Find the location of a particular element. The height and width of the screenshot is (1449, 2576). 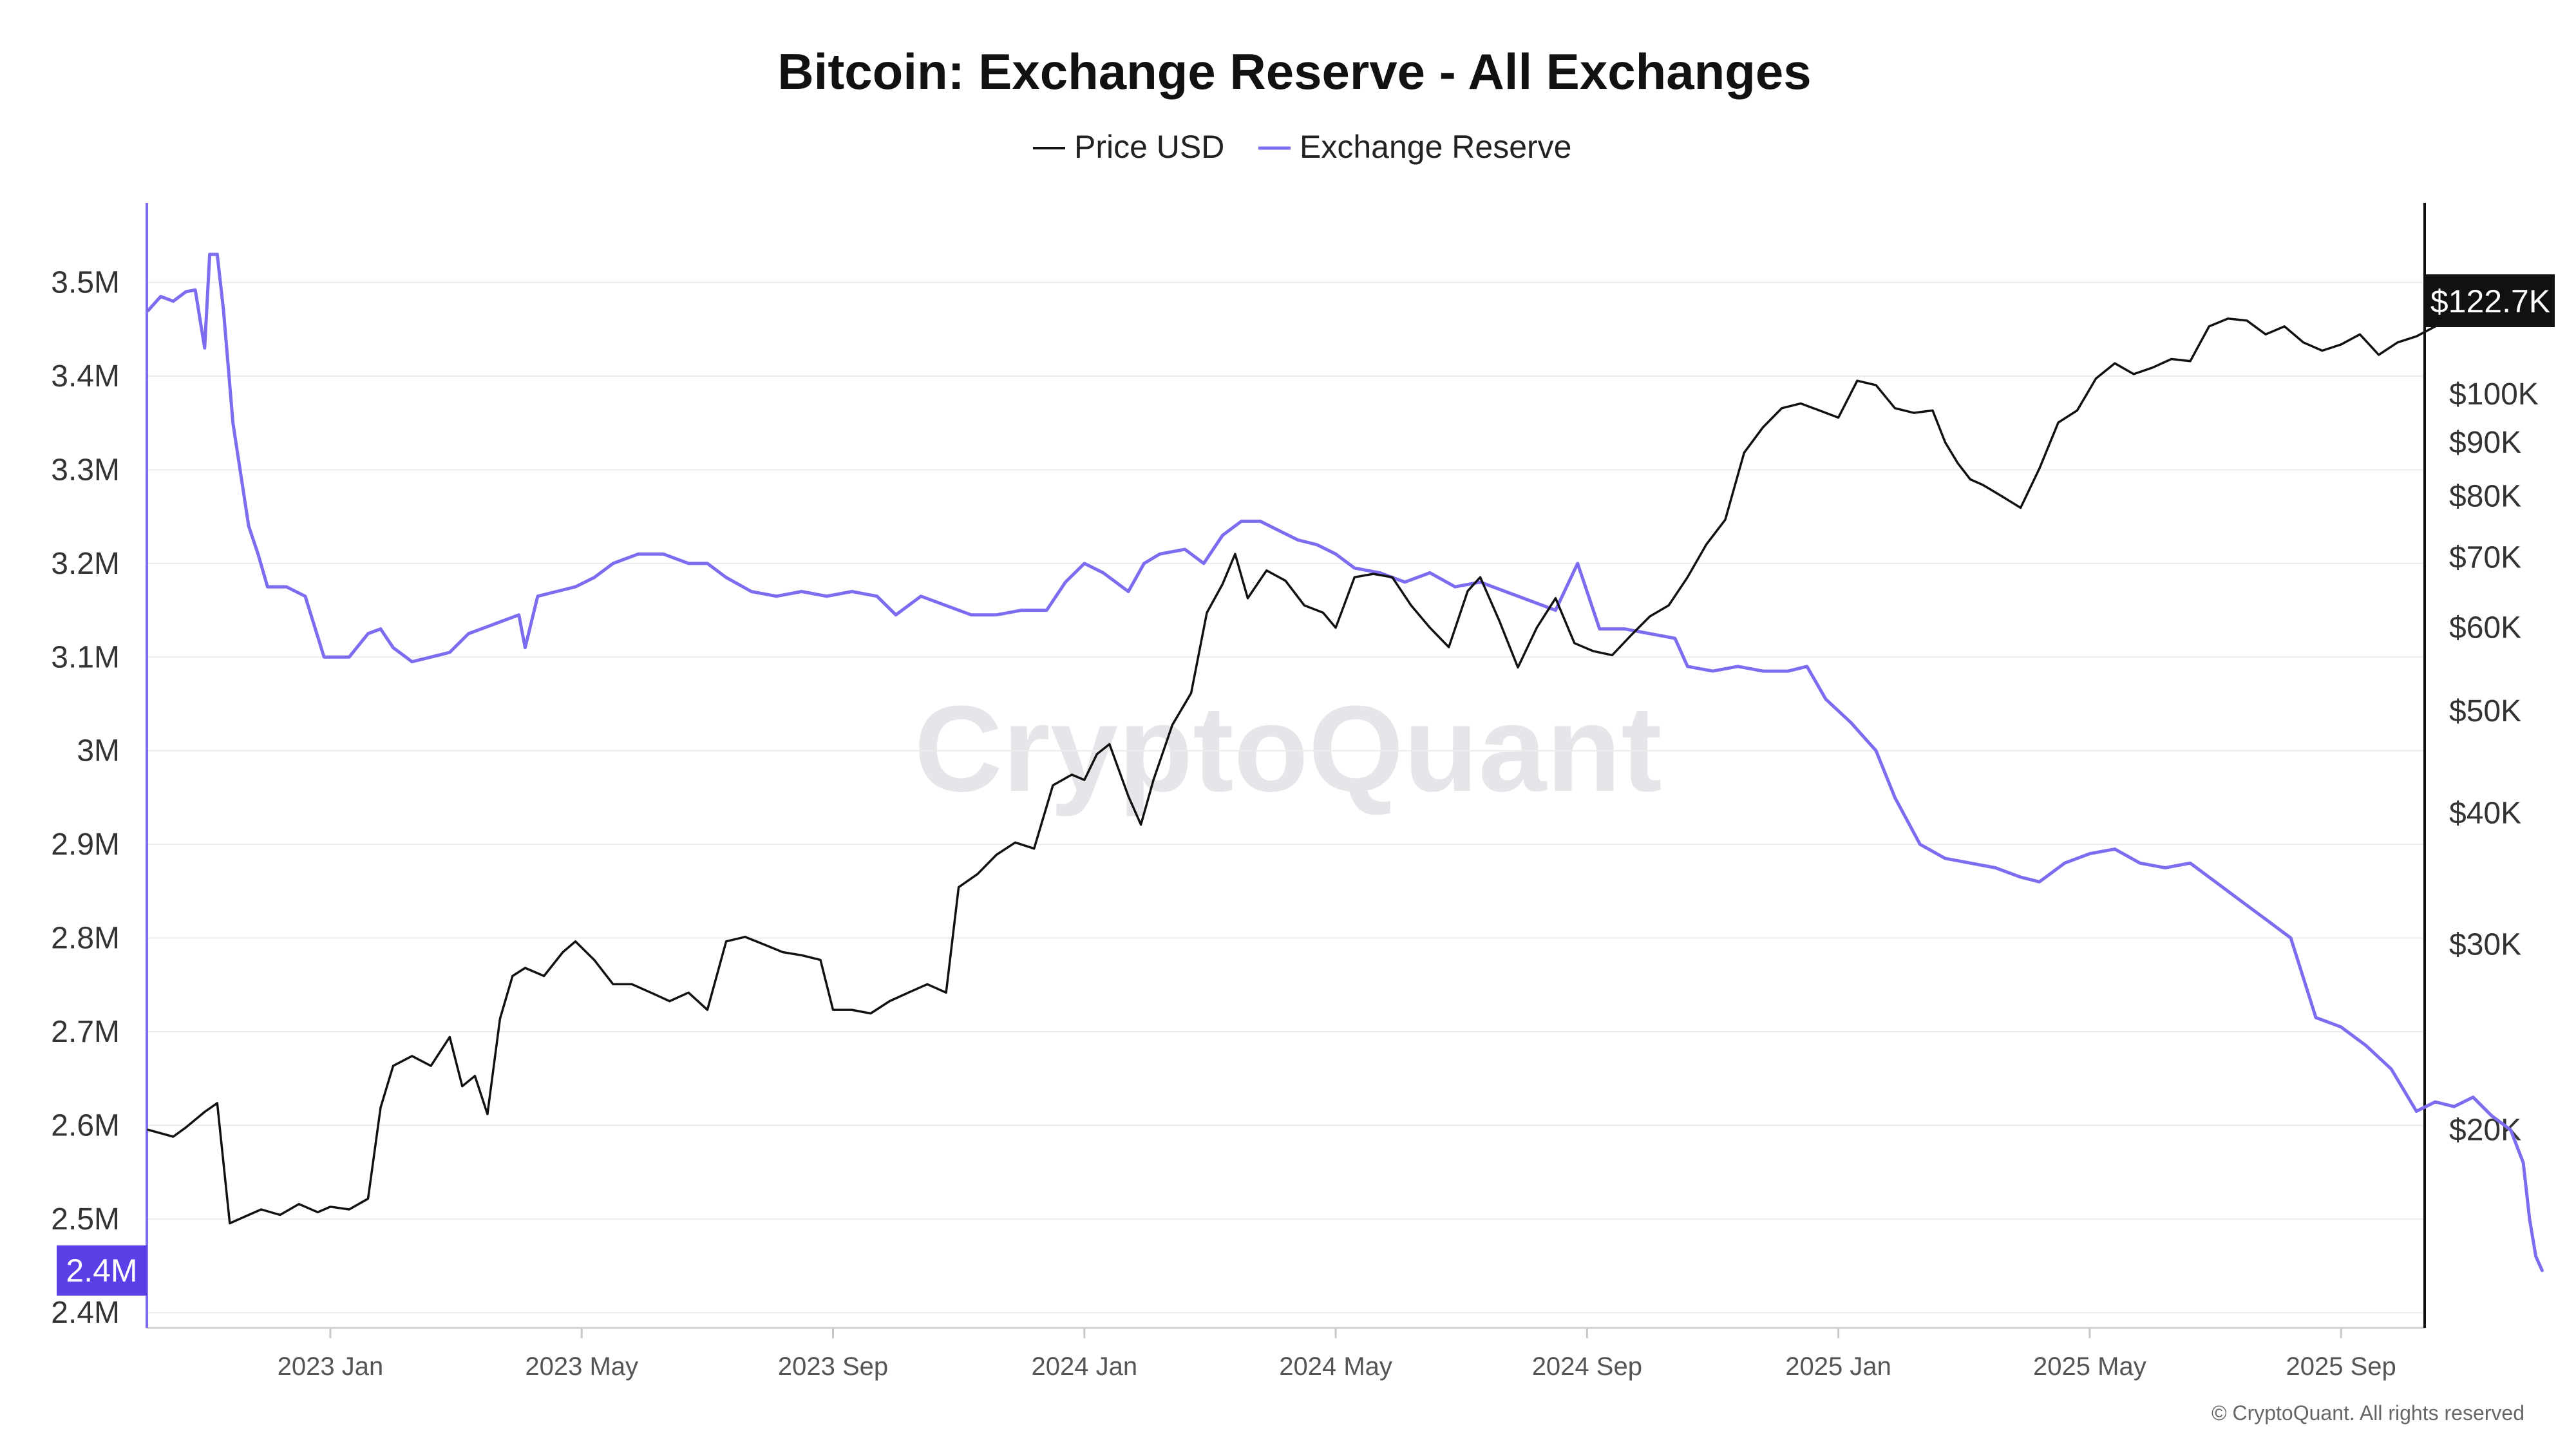

left-tick-label: 2.4M is located at coordinates (85, 1313).